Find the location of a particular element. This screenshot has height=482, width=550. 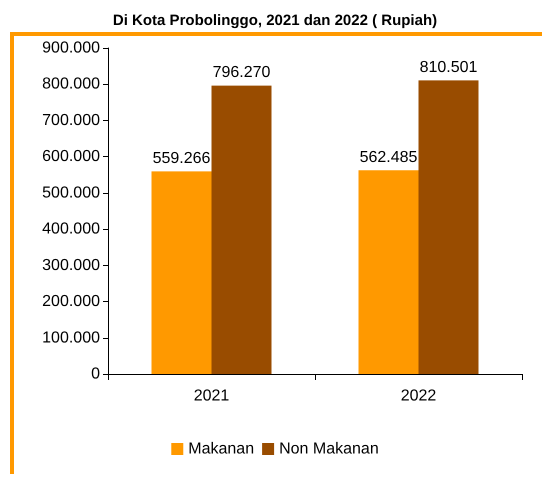

data-label: 562.485 is located at coordinates (389, 157).